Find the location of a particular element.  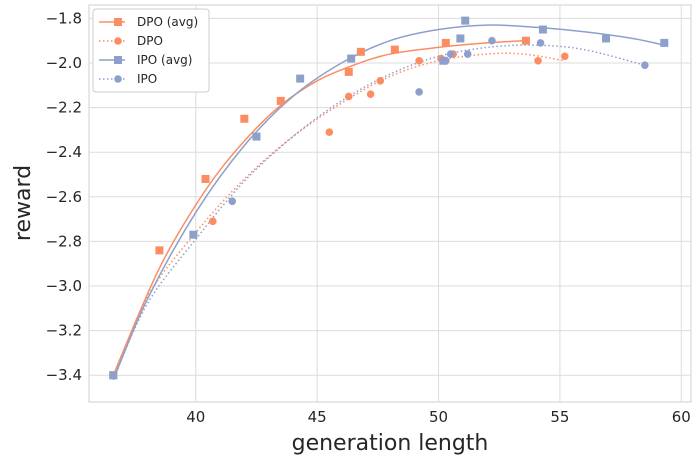

x-axis-label: generation length is located at coordinates (390, 443).